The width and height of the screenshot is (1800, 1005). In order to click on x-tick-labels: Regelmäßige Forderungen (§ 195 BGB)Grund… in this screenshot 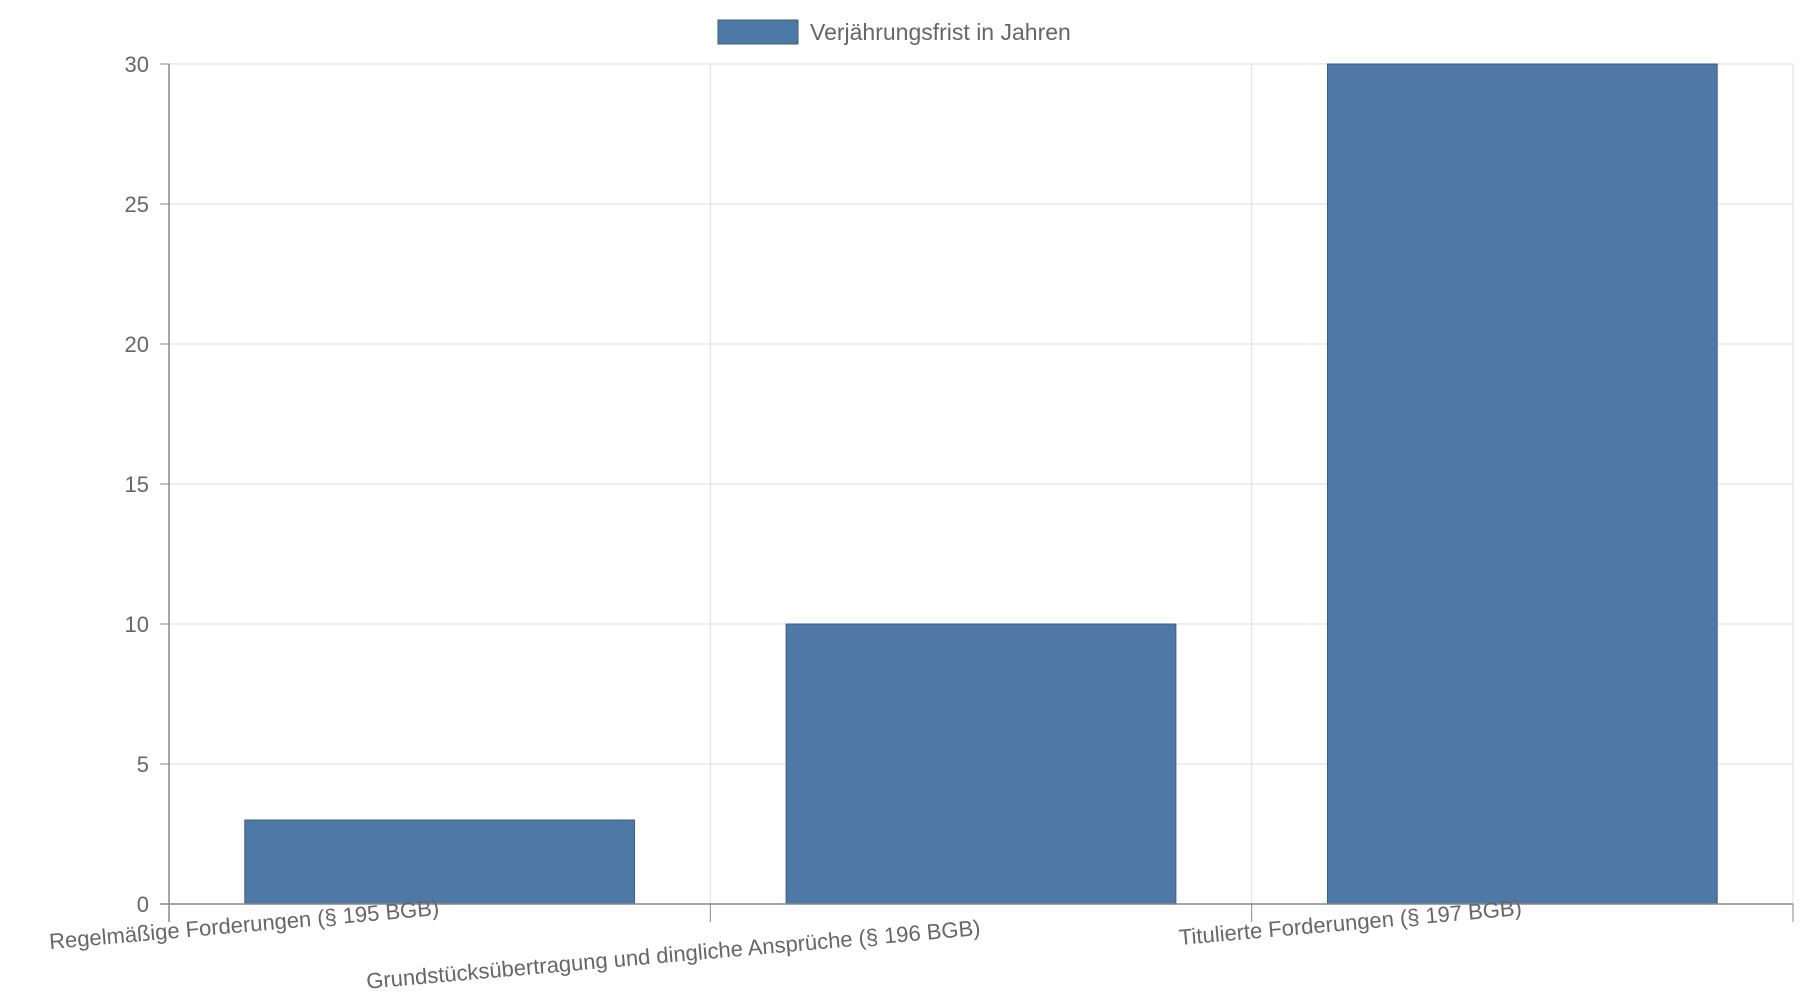, I will do `click(785, 944)`.